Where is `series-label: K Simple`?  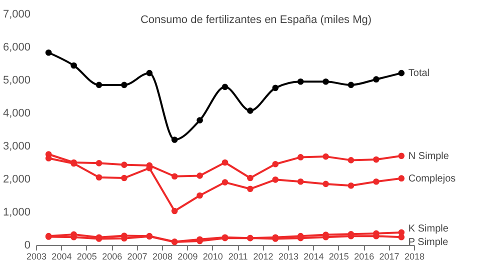
series-label: K Simple is located at coordinates (428, 228).